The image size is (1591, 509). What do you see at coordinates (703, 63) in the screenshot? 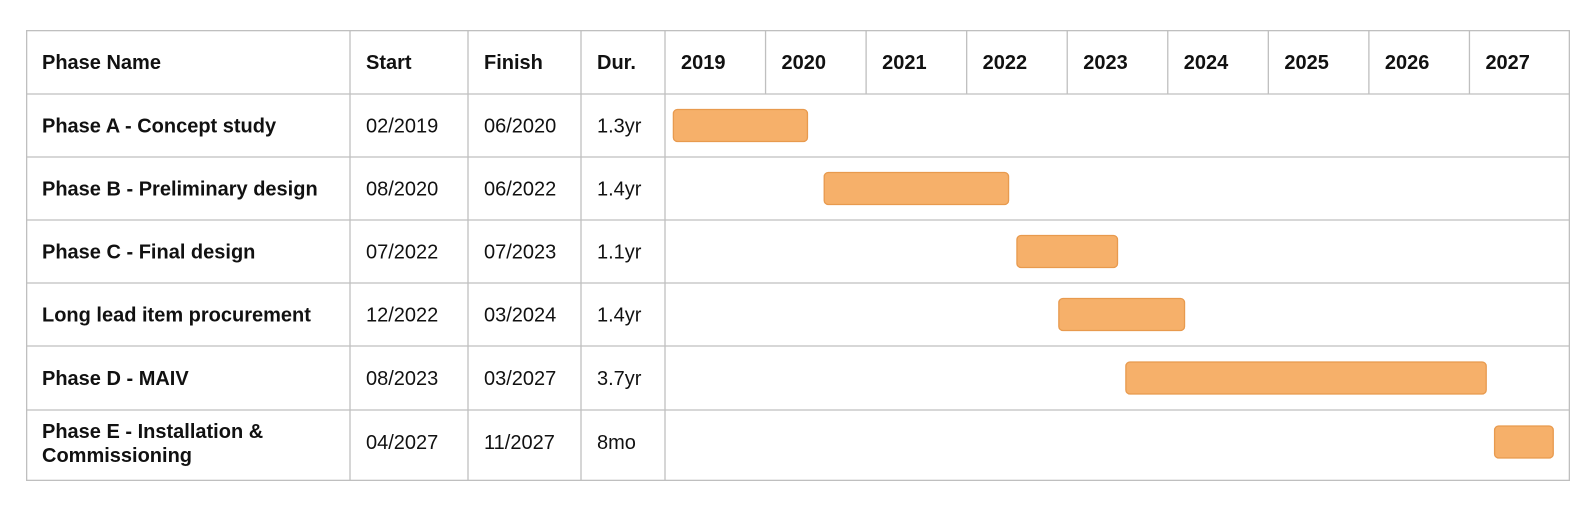
I see `year-tick-label: 2019` at bounding box center [703, 63].